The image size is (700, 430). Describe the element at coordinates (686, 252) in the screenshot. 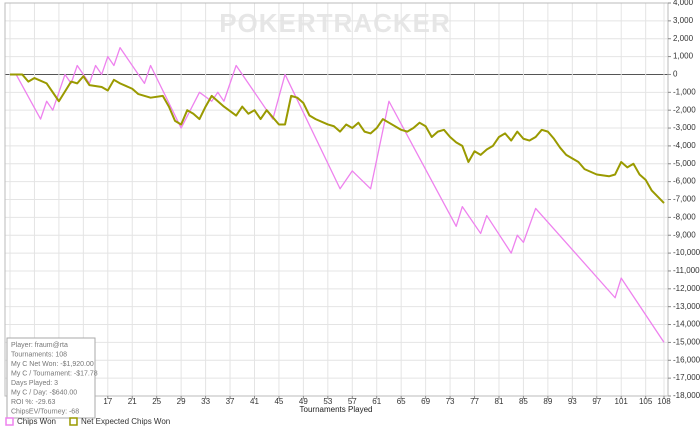

I see `y-tick-label: -10,000` at that location.